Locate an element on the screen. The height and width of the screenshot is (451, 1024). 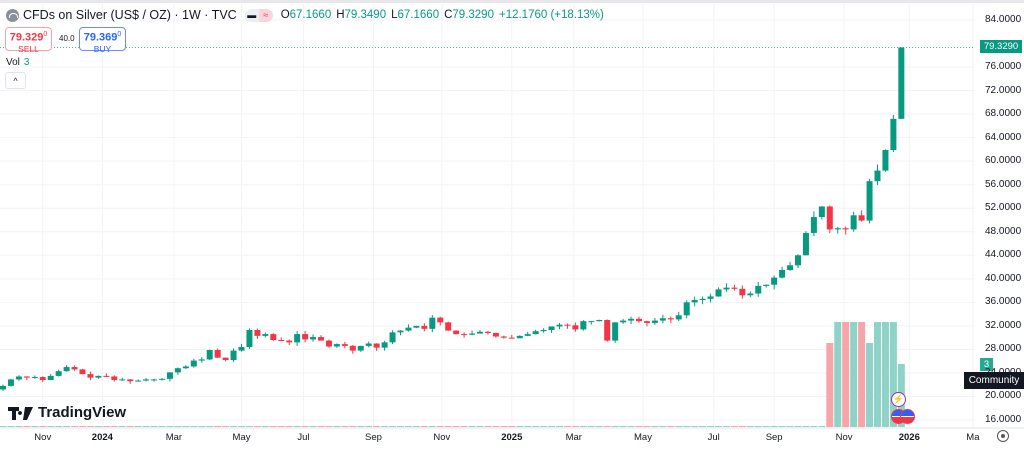
silver-symbol-icon is located at coordinates (12, 15).